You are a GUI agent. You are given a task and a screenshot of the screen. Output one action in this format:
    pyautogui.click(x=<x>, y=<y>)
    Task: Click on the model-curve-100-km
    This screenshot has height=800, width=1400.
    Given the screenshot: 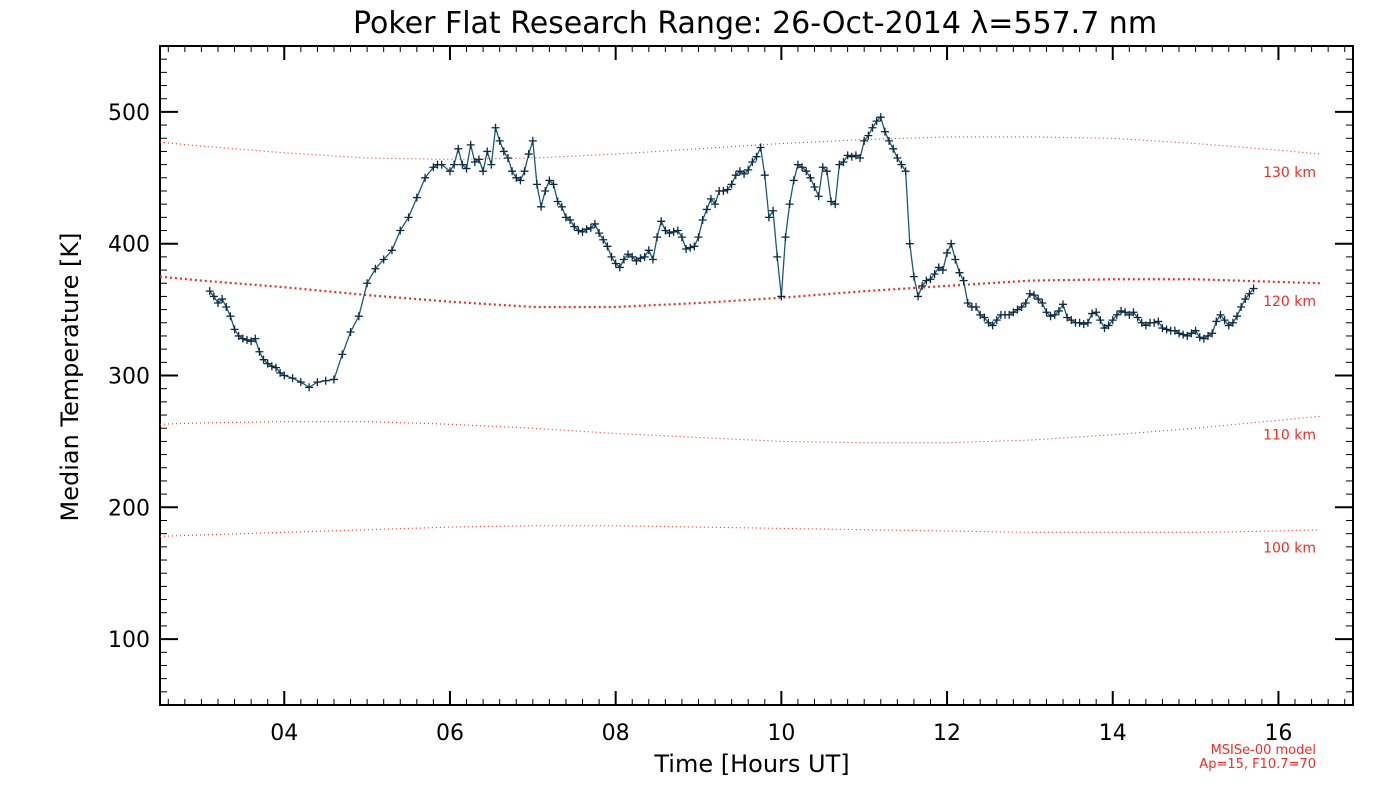 What is the action you would take?
    pyautogui.click(x=739, y=531)
    